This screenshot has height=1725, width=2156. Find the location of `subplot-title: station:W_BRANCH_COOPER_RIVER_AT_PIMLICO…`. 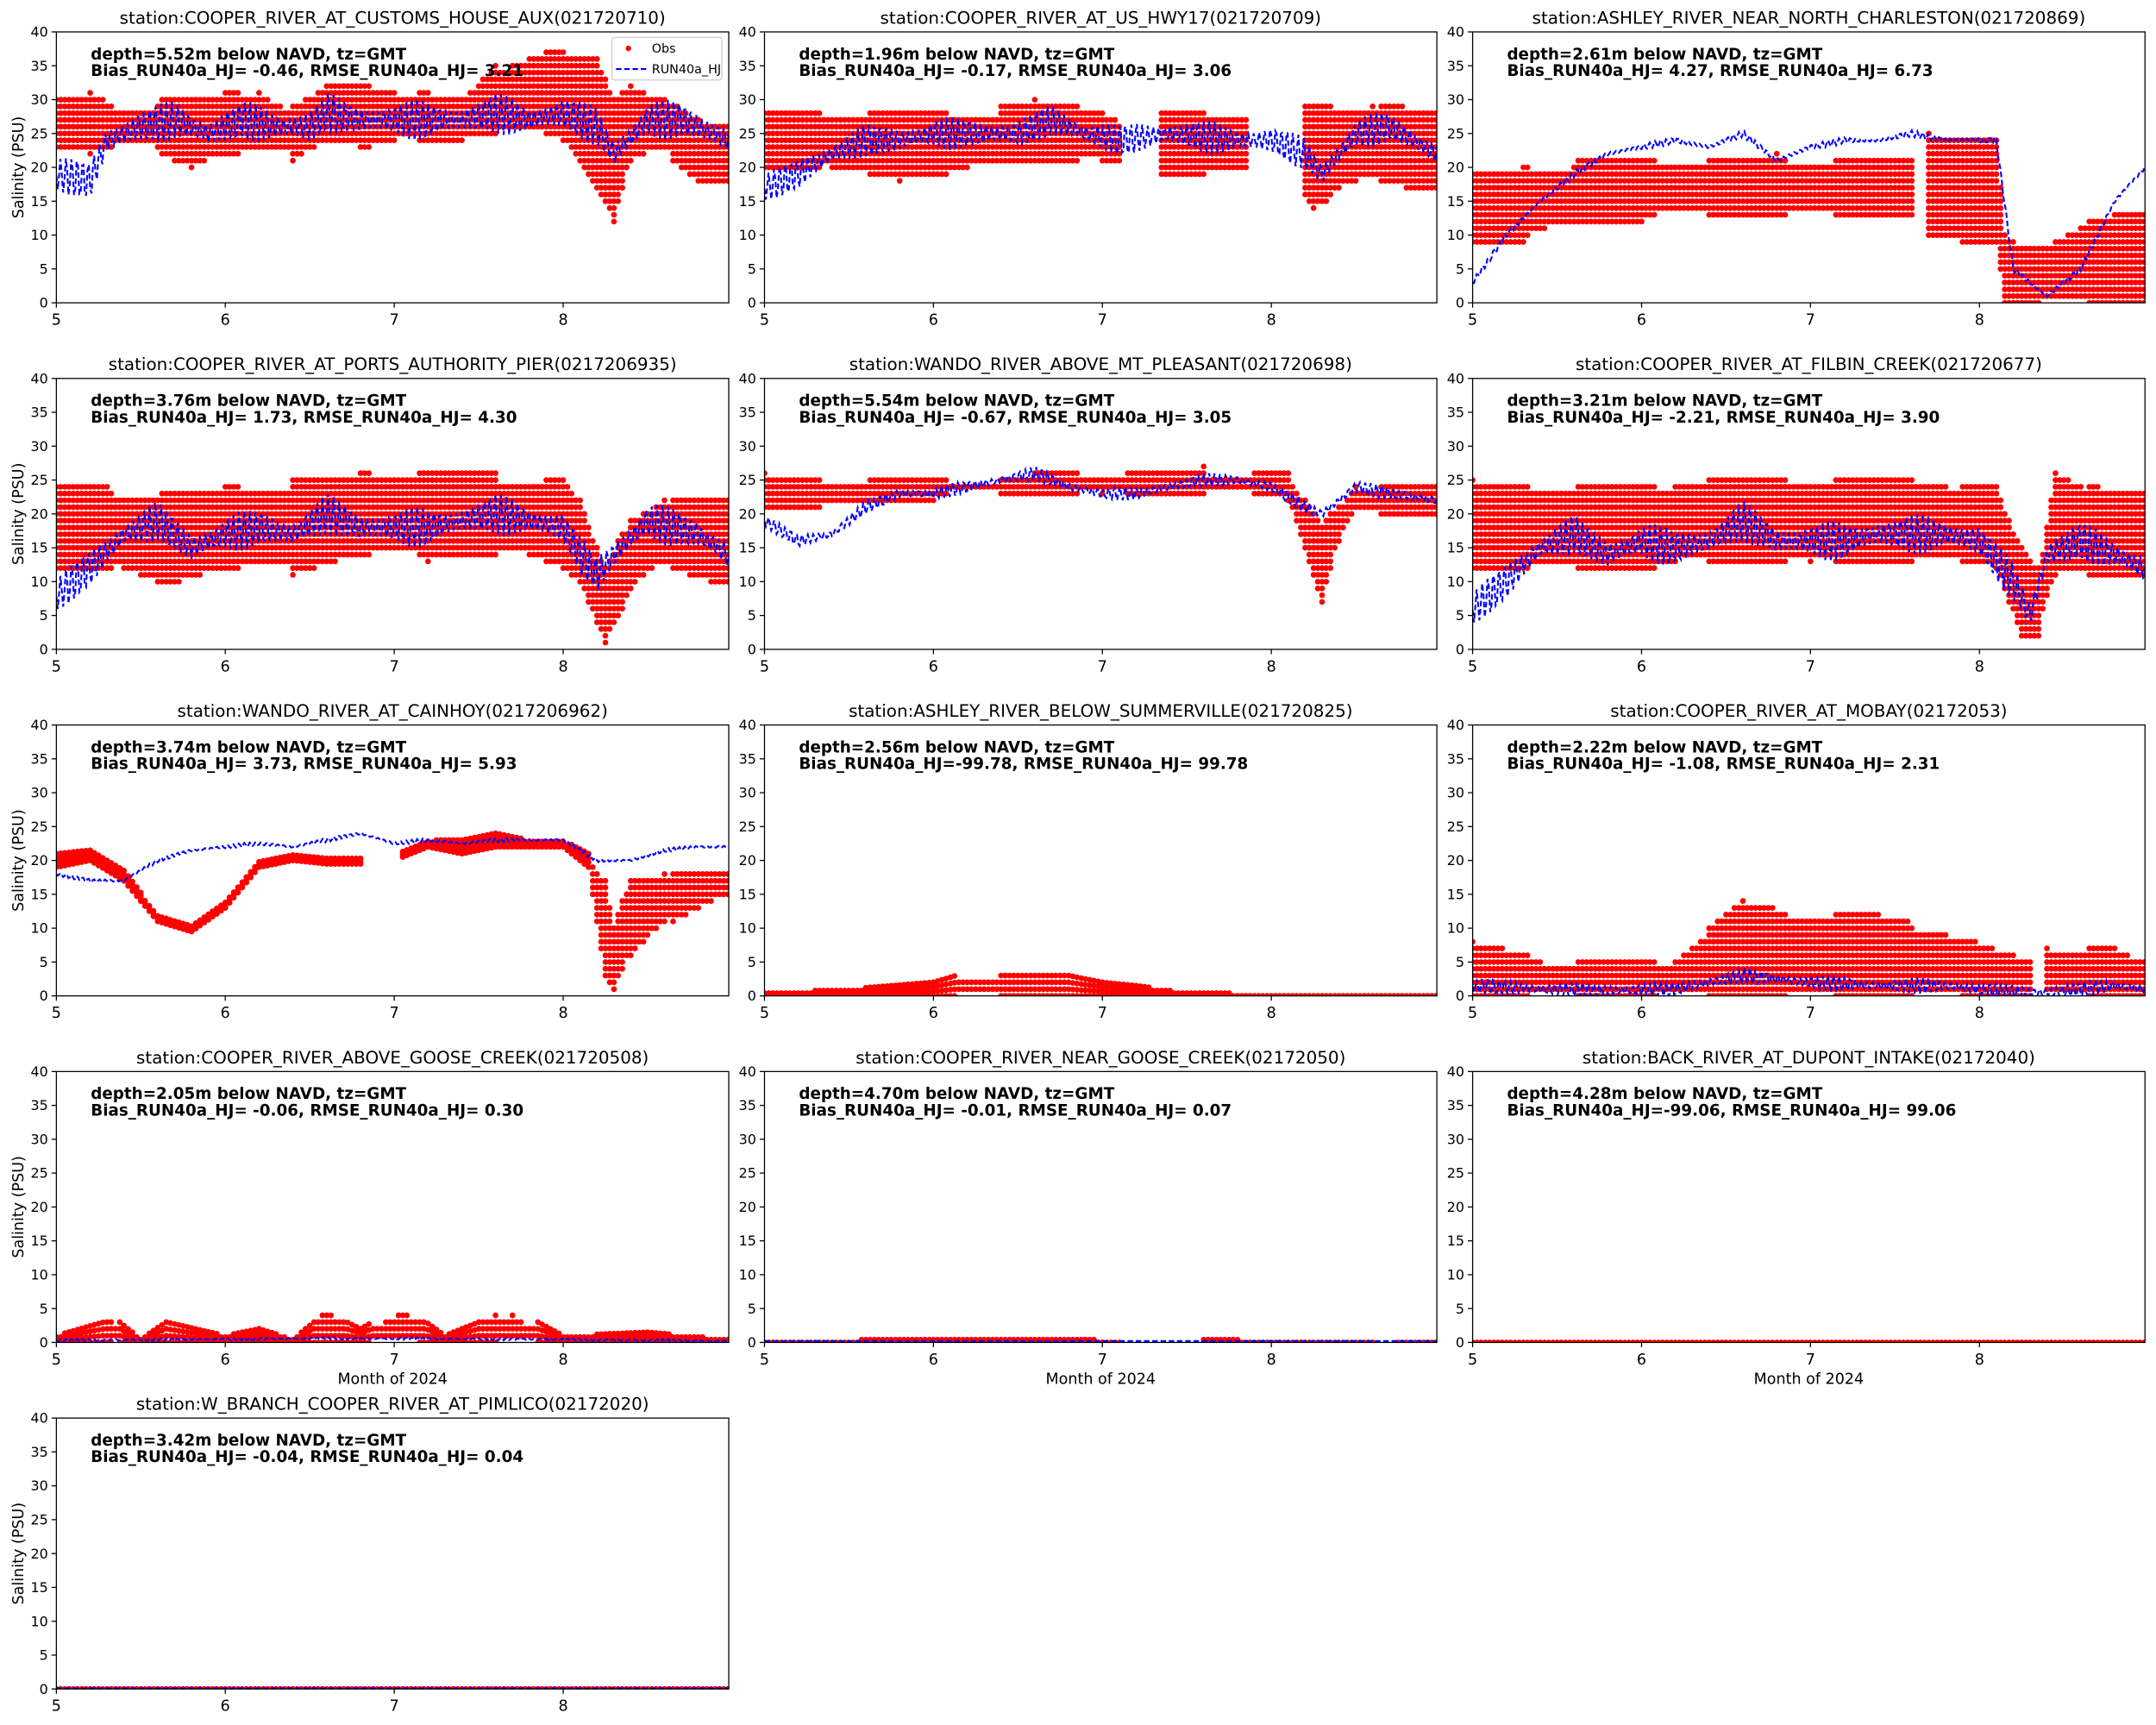

subplot-title: station:W_BRANCH_COOPER_RIVER_AT_PIMLICO… is located at coordinates (392, 1404).